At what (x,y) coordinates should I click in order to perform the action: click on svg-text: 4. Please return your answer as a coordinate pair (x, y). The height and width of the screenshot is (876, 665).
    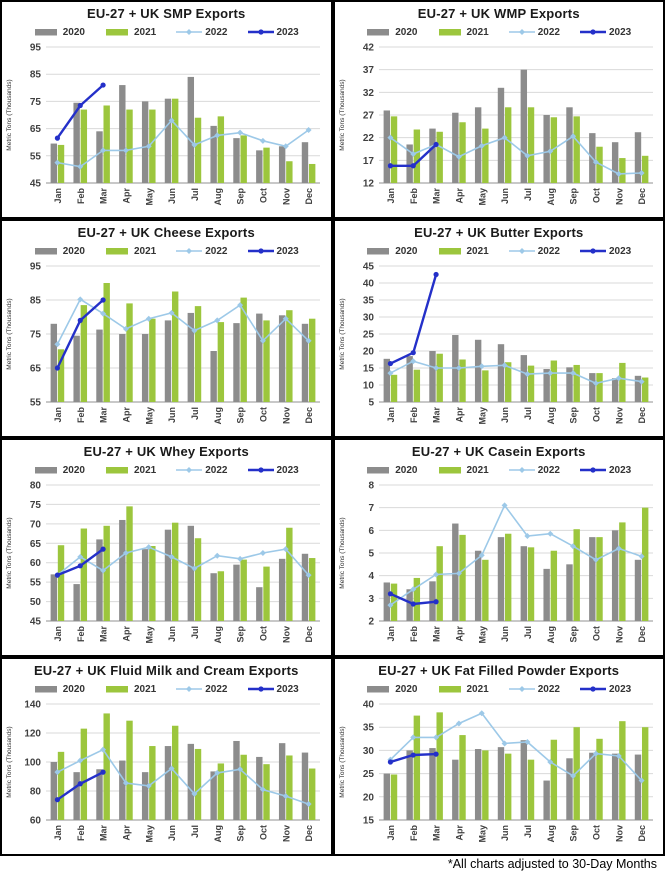
    Looking at the image, I should click on (371, 576).